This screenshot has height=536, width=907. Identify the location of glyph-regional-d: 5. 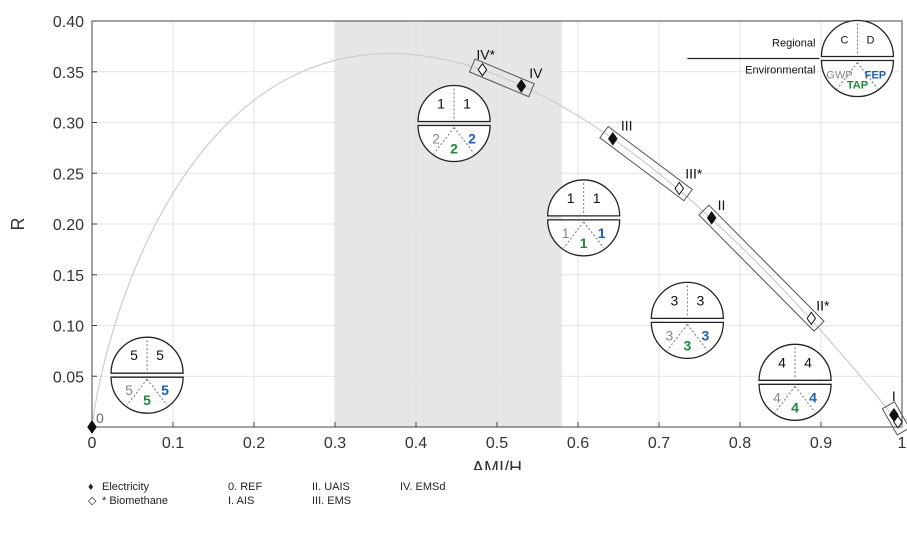
(160, 355).